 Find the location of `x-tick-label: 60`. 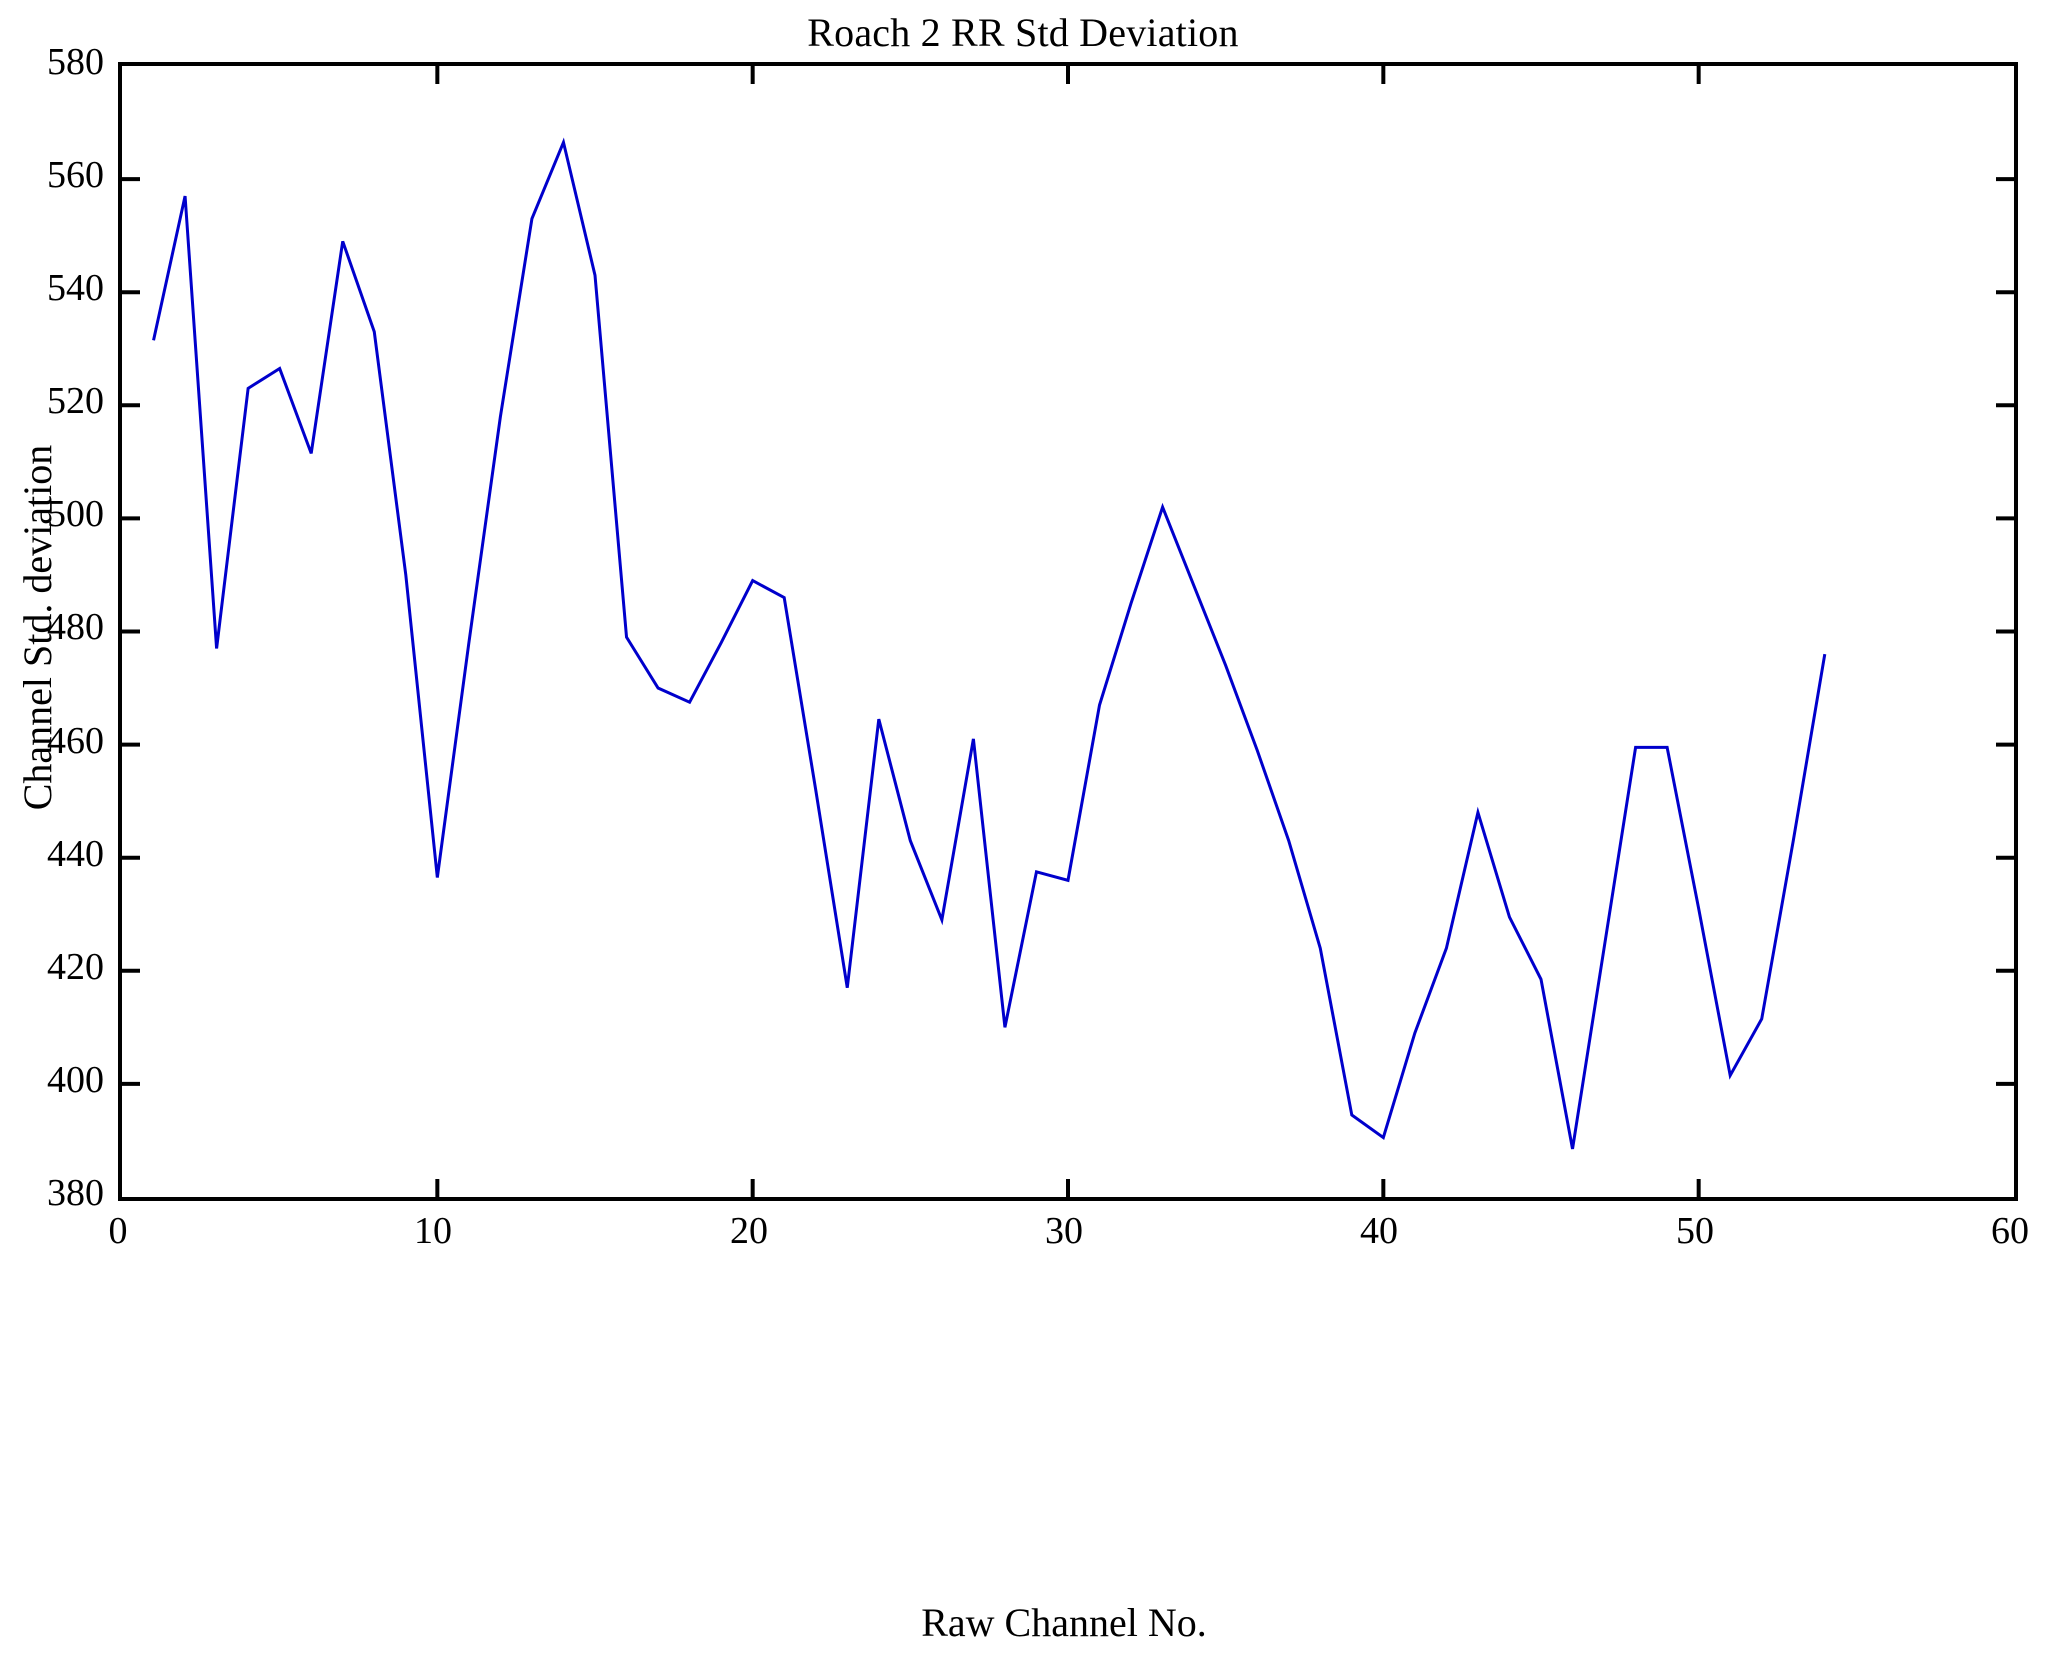

x-tick-label: 60 is located at coordinates (2010, 1231).